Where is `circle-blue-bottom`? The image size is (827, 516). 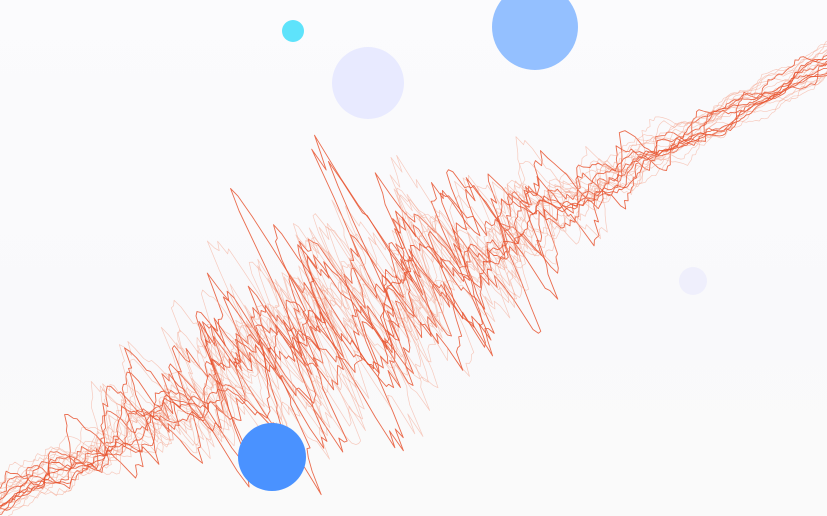
circle-blue-bottom is located at coordinates (272, 457).